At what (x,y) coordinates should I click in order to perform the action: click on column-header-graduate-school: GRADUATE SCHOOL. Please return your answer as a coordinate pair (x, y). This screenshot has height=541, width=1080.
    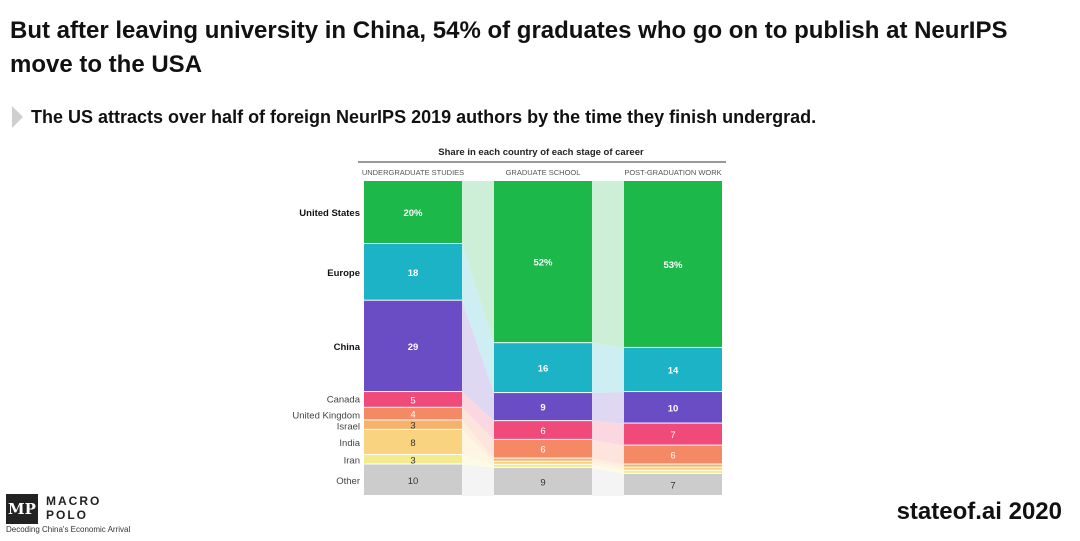
    Looking at the image, I should click on (543, 172).